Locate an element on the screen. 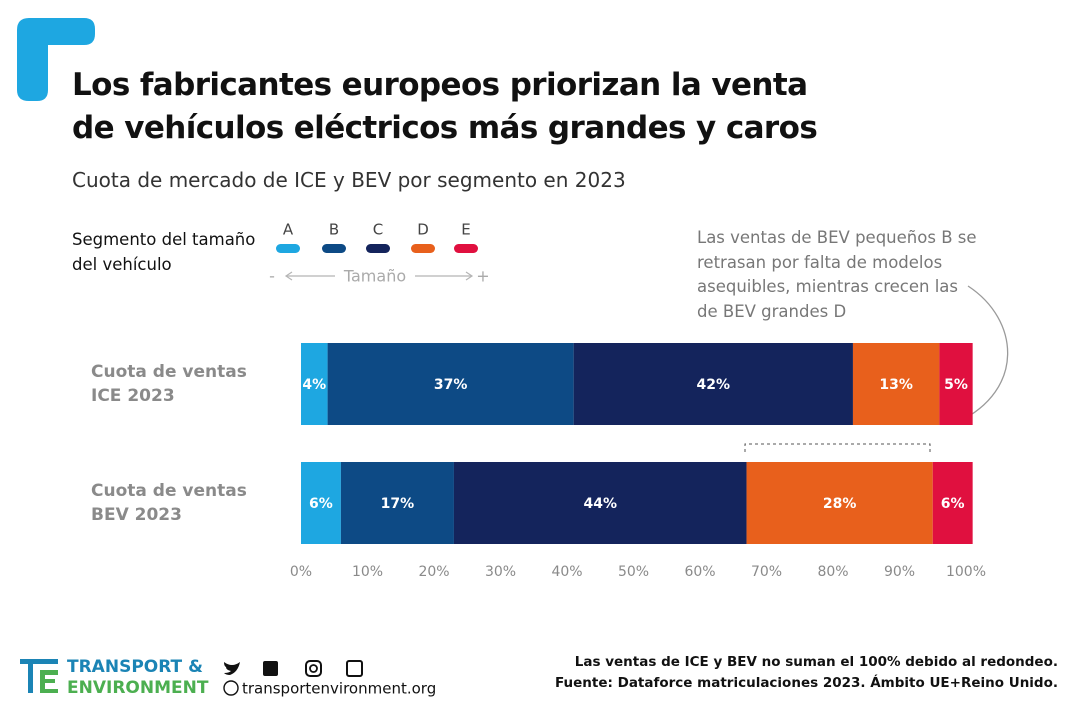  legend-label: D is located at coordinates (423, 230).